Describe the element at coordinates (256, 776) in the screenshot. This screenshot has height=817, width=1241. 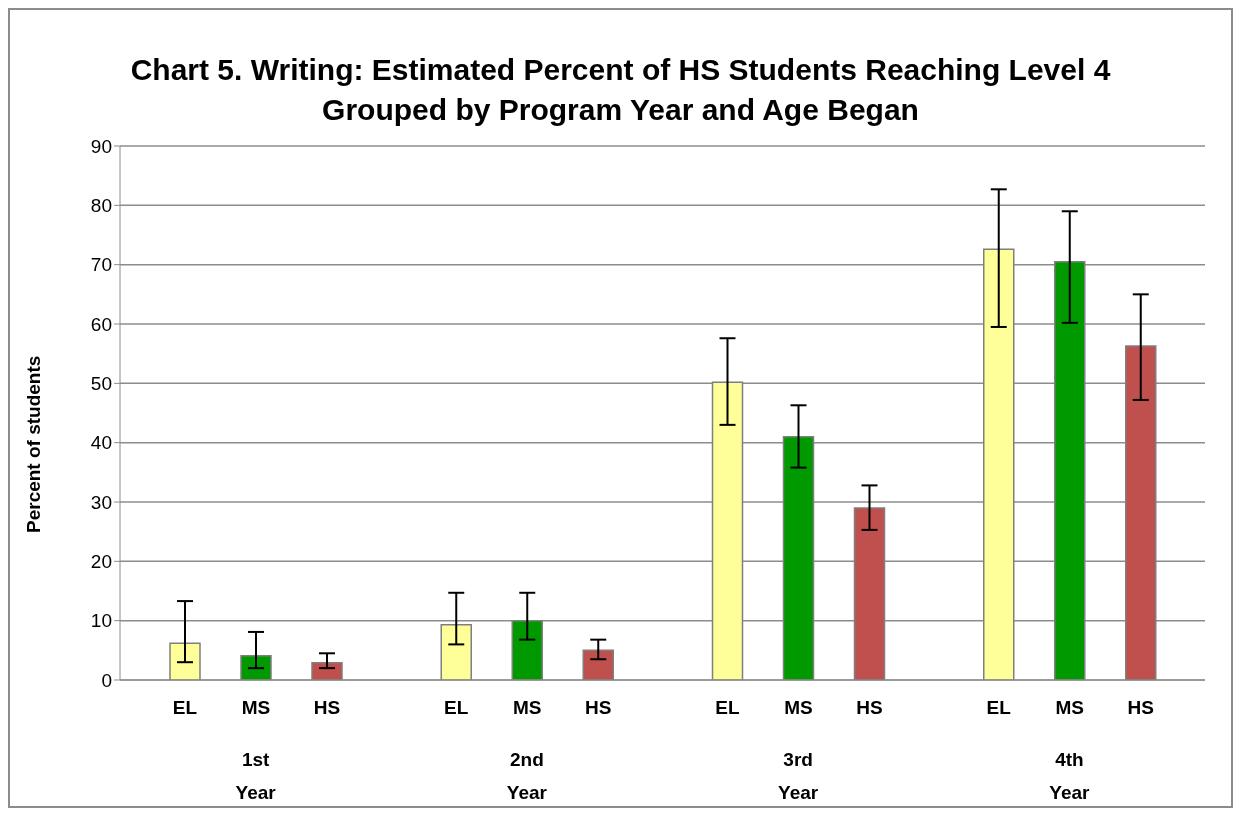
I see `x-tick-label: 1st Year` at that location.